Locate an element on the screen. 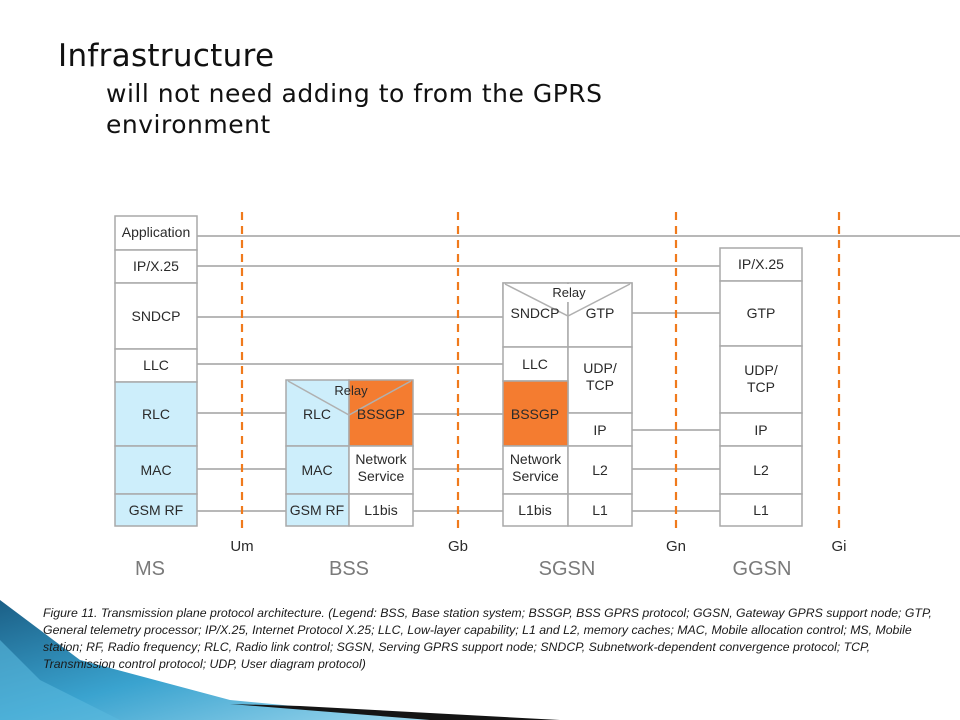 This screenshot has height=720, width=960. ms-ipx25-cell is located at coordinates (156, 266).